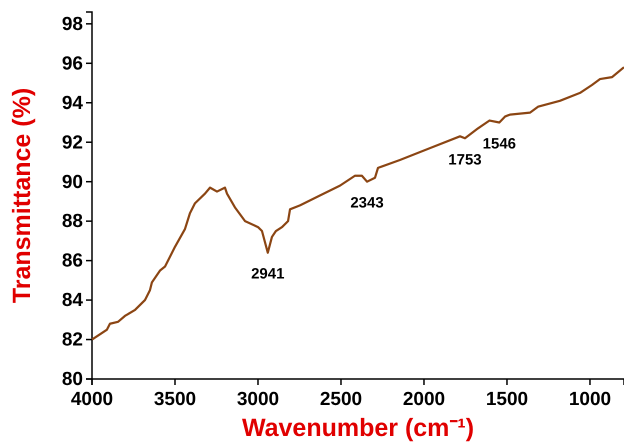 Image resolution: width=624 pixels, height=442 pixels. What do you see at coordinates (590, 399) in the screenshot?
I see `x-tick-label: 1000` at bounding box center [590, 399].